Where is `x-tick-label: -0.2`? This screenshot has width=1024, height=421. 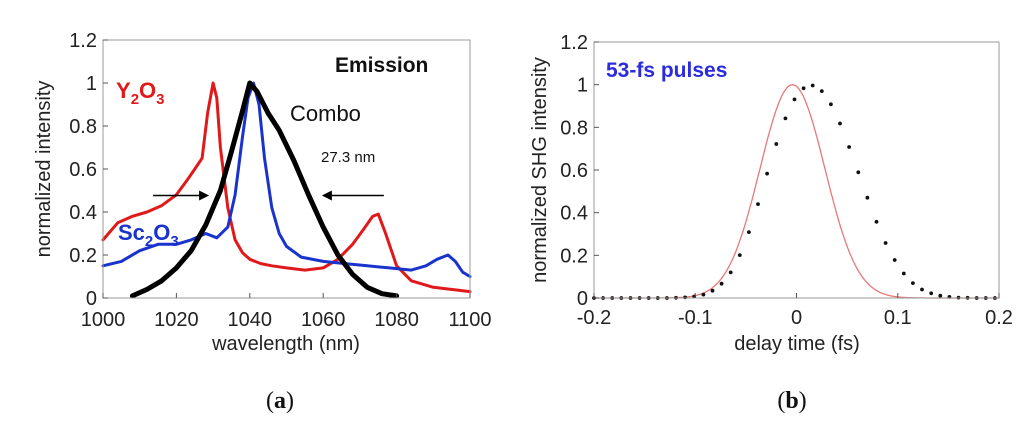 x-tick-label: -0.2 is located at coordinates (594, 318).